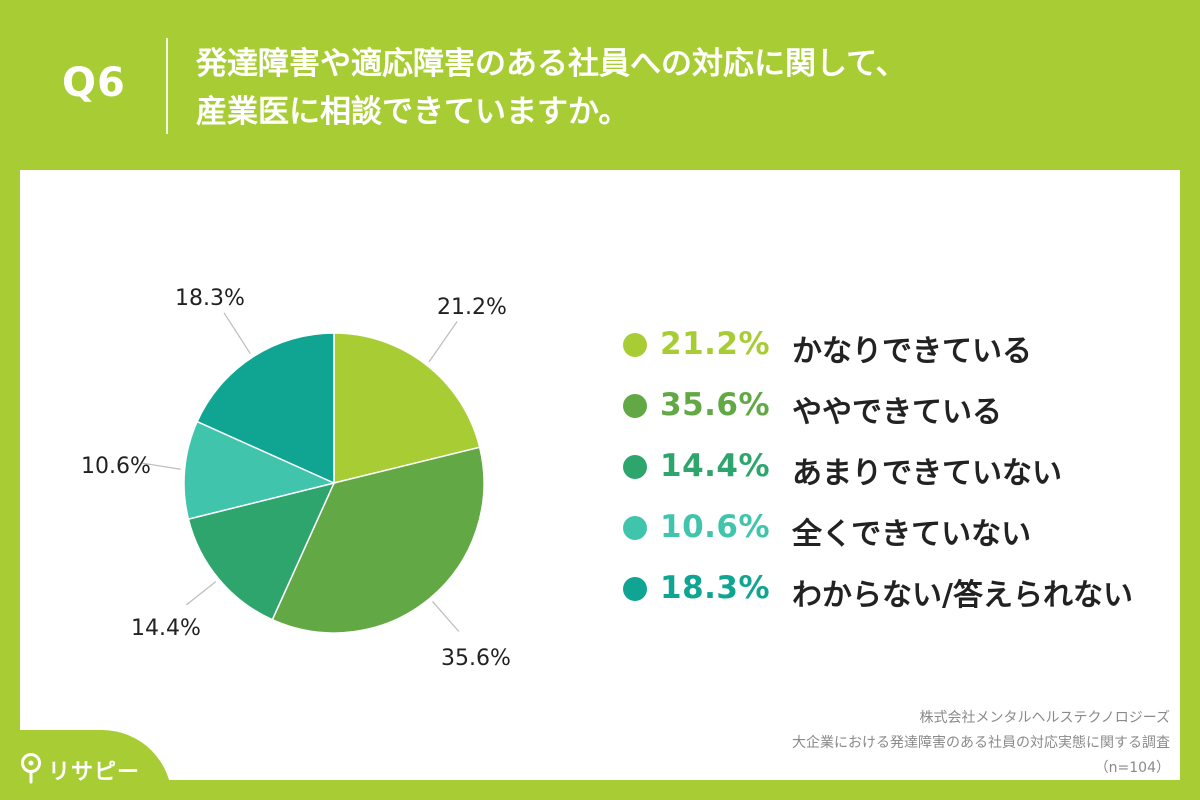 The image size is (1200, 800). What do you see at coordinates (897, 412) in the screenshot?
I see `legend-label: ややできている` at bounding box center [897, 412].